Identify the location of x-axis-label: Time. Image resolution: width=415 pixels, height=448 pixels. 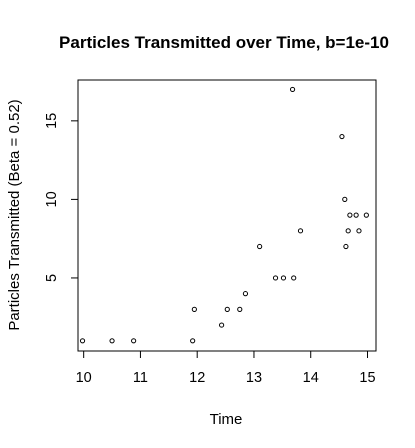
(226, 419).